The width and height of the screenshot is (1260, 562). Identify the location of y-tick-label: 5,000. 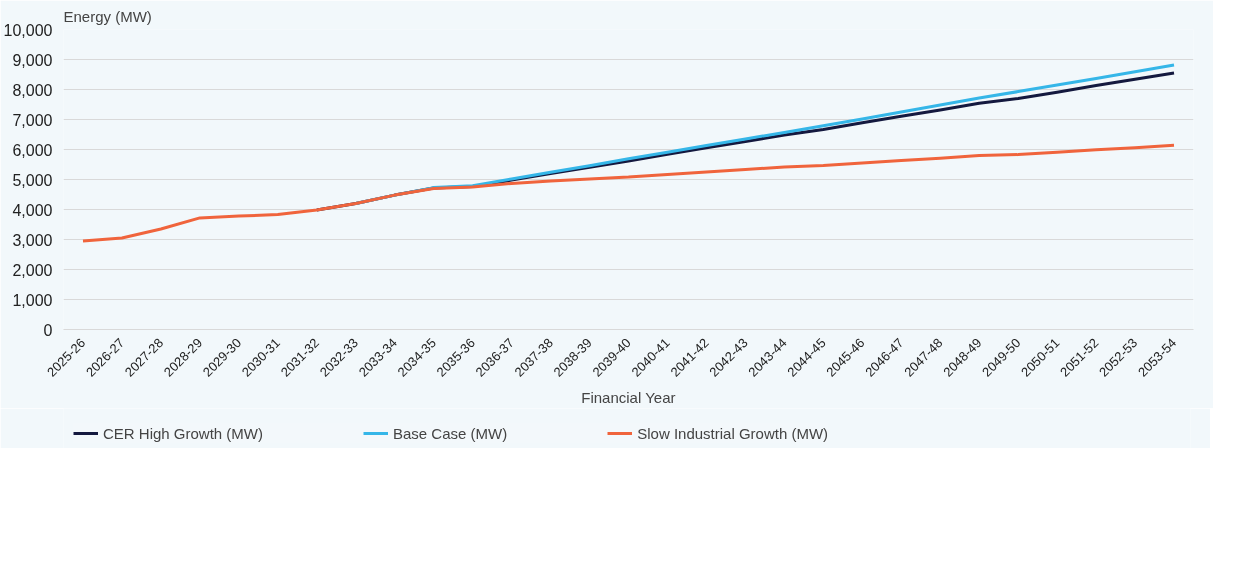
(32, 180).